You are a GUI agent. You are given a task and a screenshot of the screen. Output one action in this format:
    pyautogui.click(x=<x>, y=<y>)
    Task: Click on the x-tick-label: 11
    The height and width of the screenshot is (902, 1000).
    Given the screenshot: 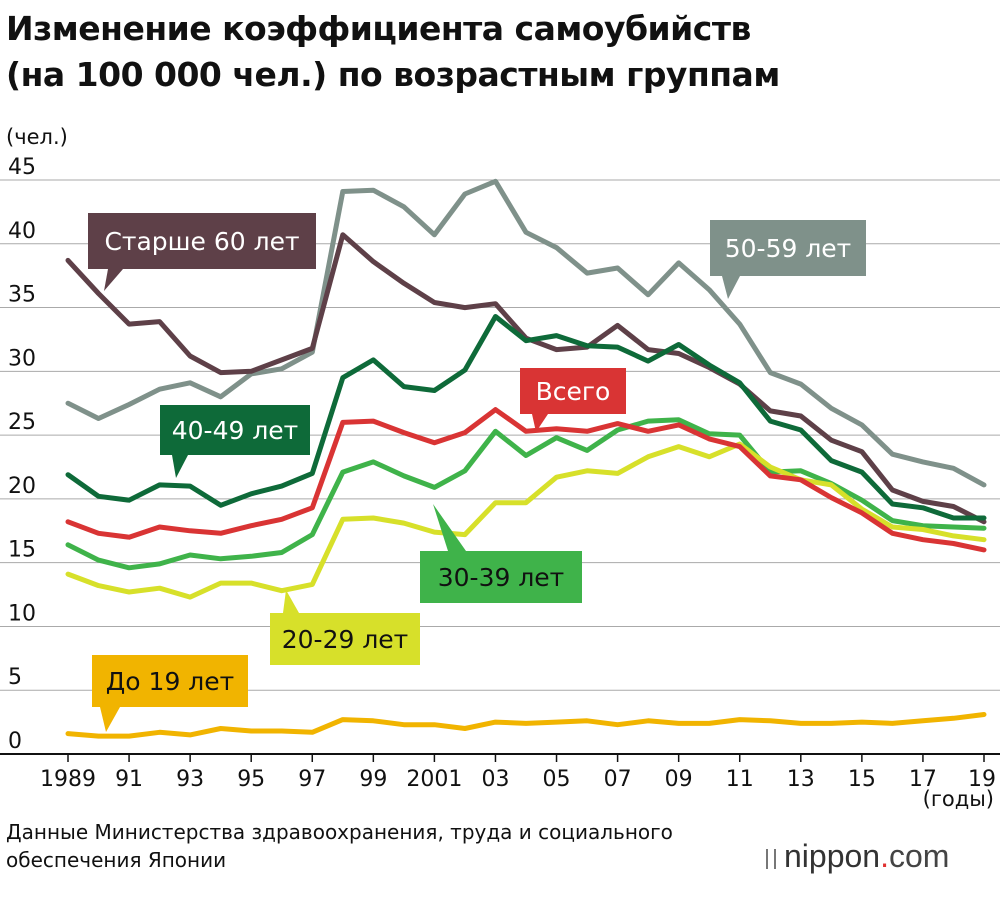 What is the action you would take?
    pyautogui.click(x=740, y=779)
    